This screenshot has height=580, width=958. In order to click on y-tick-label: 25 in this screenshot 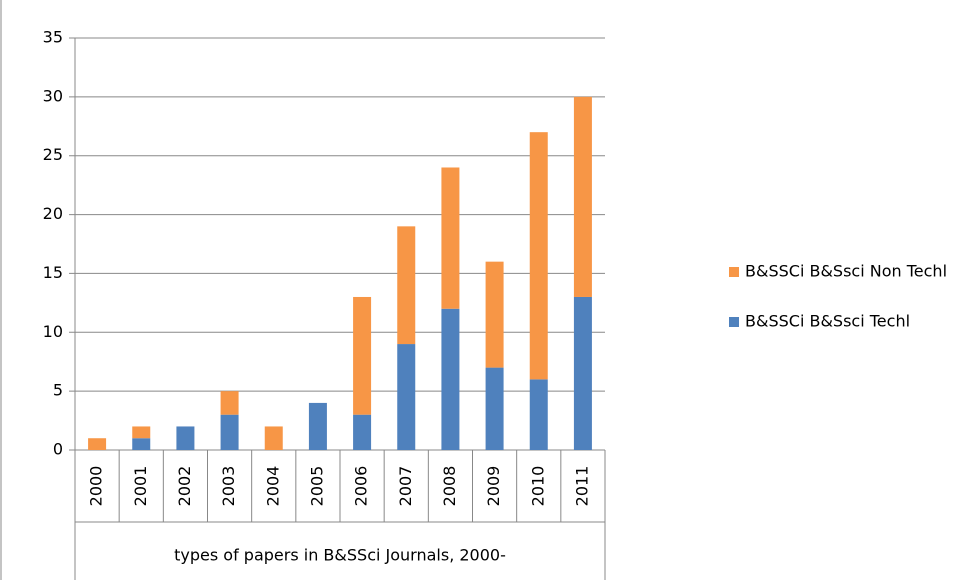, I will do `click(53, 154)`.